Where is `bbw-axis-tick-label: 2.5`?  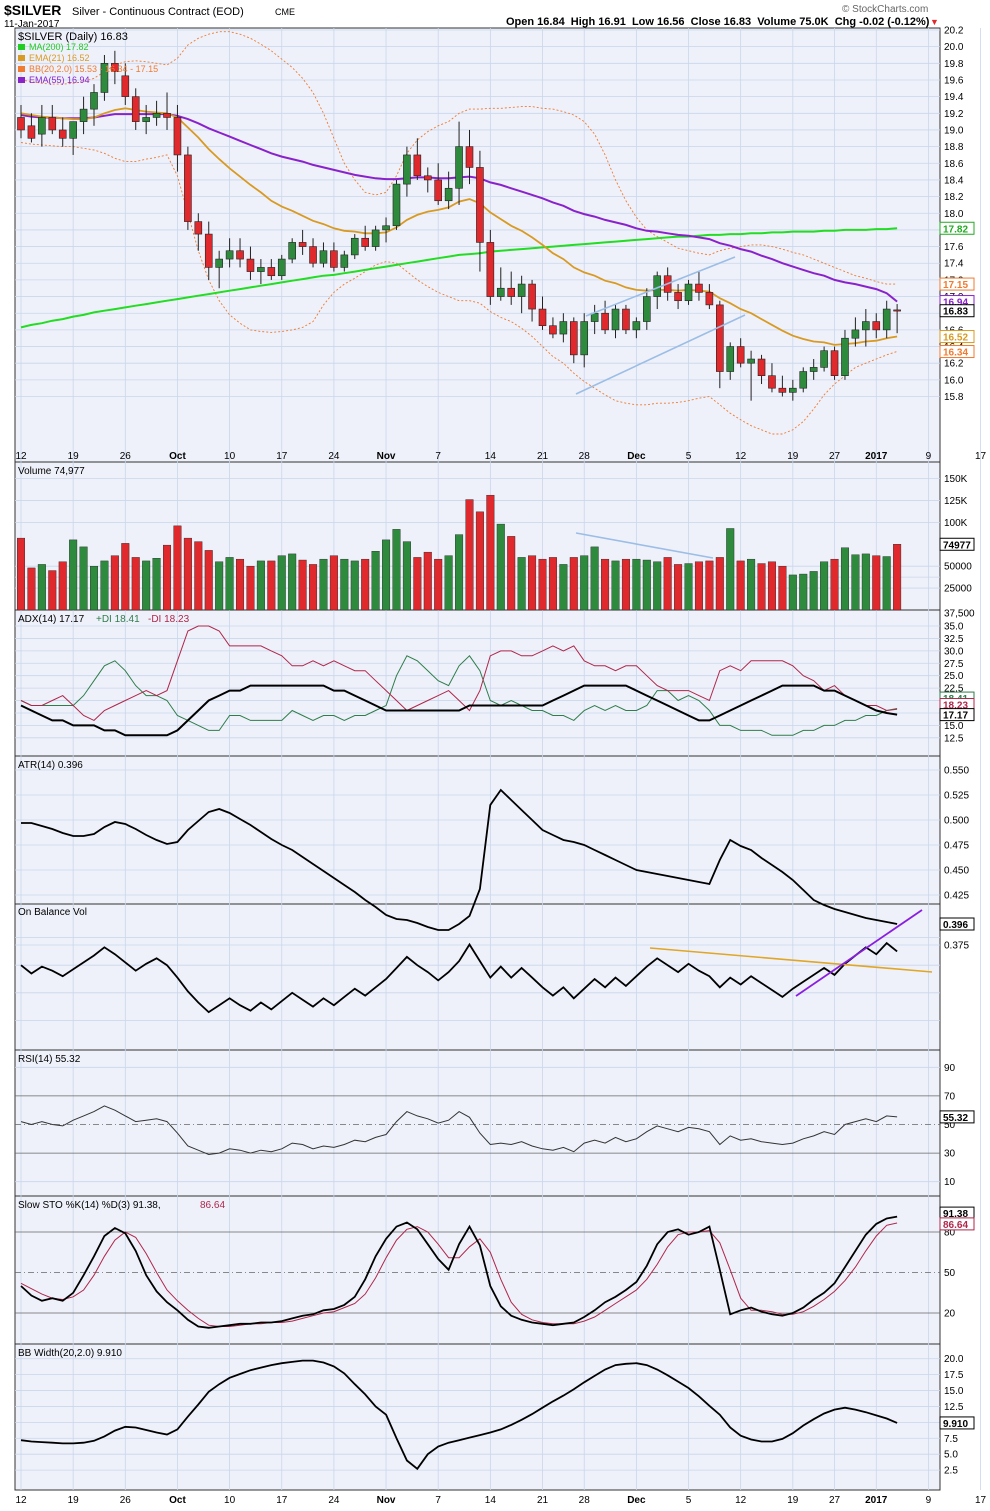 bbw-axis-tick-label: 2.5 is located at coordinates (951, 1471).